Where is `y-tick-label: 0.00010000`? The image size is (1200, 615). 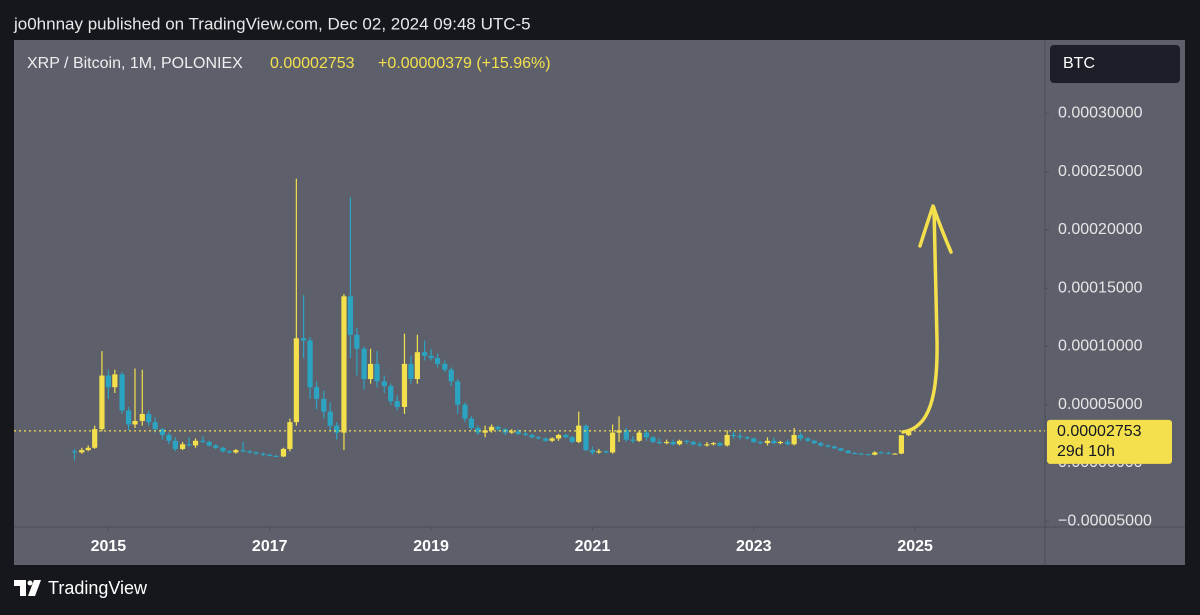
y-tick-label: 0.00010000 is located at coordinates (1100, 346).